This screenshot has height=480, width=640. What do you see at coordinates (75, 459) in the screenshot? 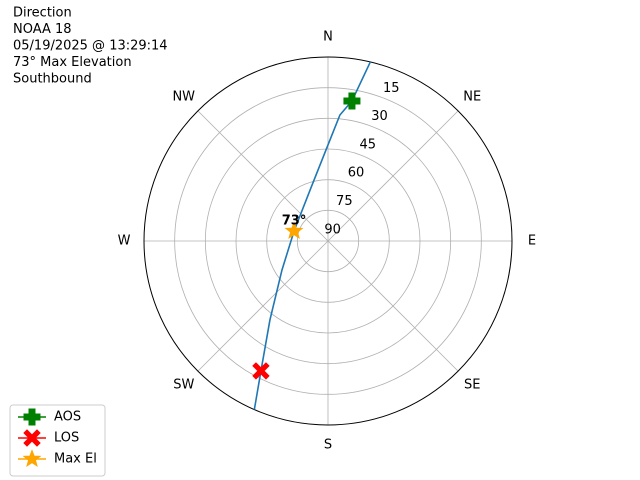
I see `legend-label: Max El` at bounding box center [75, 459].